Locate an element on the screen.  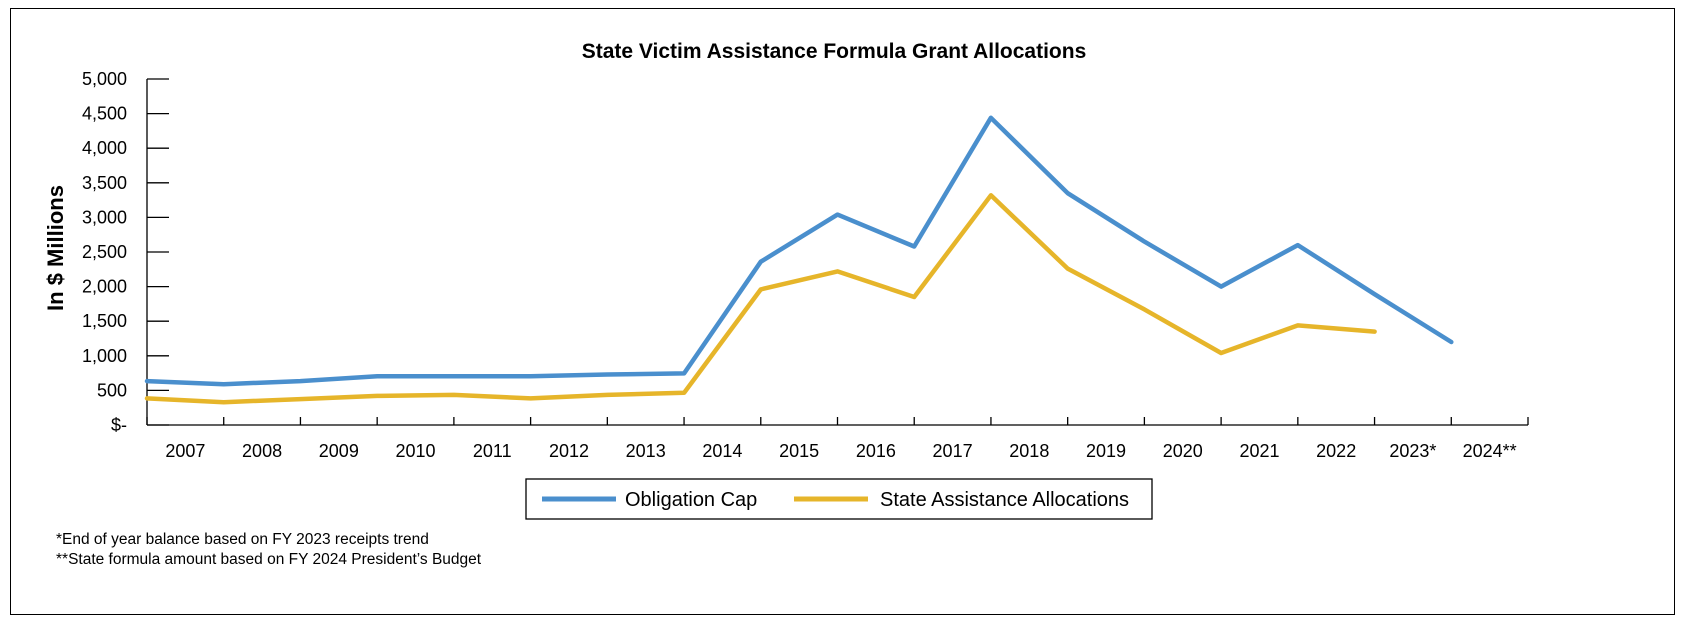
y-tick-label: 4,000 is located at coordinates (104, 148).